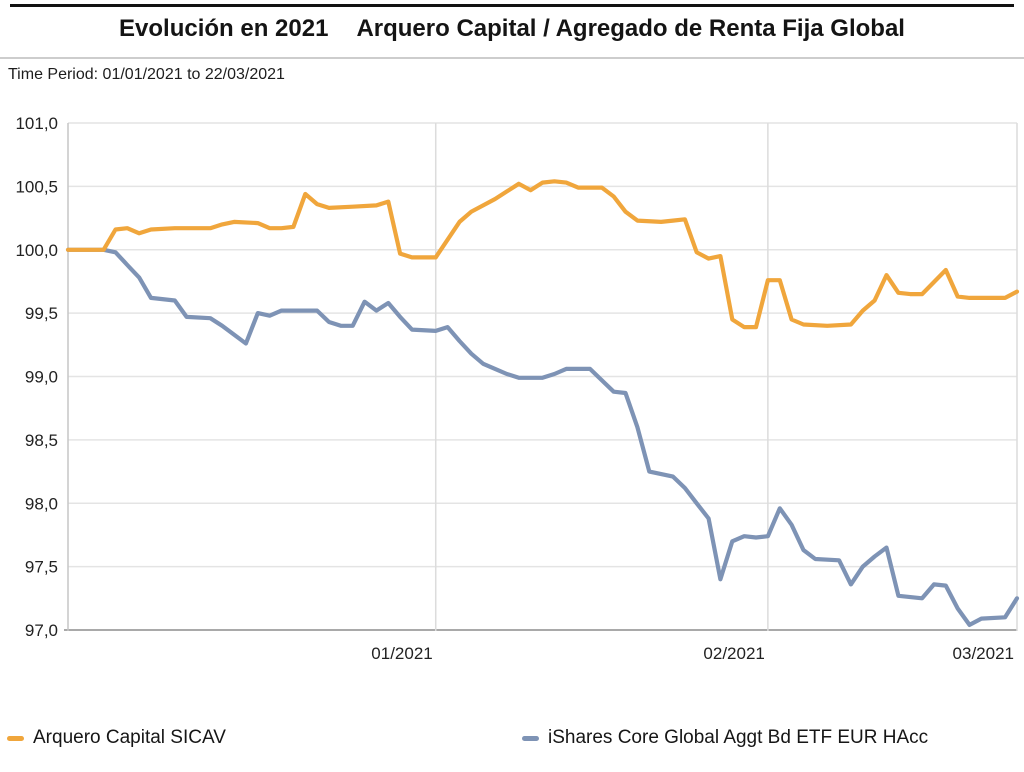  I want to click on page-title-left: Evolución en 2021, so click(224, 28).